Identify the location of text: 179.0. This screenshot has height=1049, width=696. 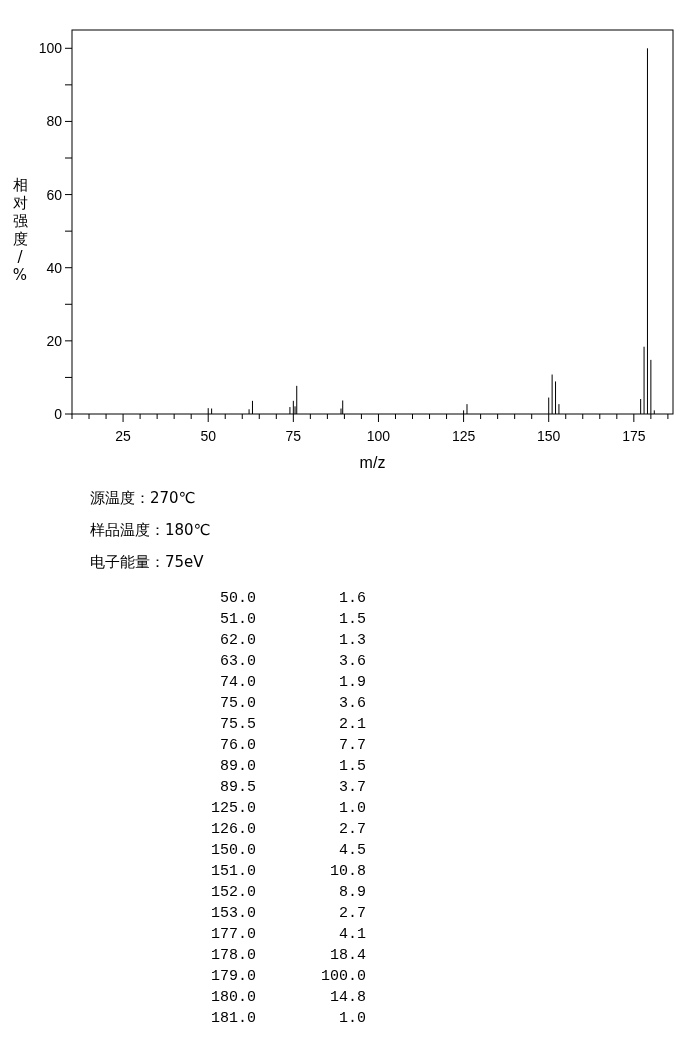
(233, 976).